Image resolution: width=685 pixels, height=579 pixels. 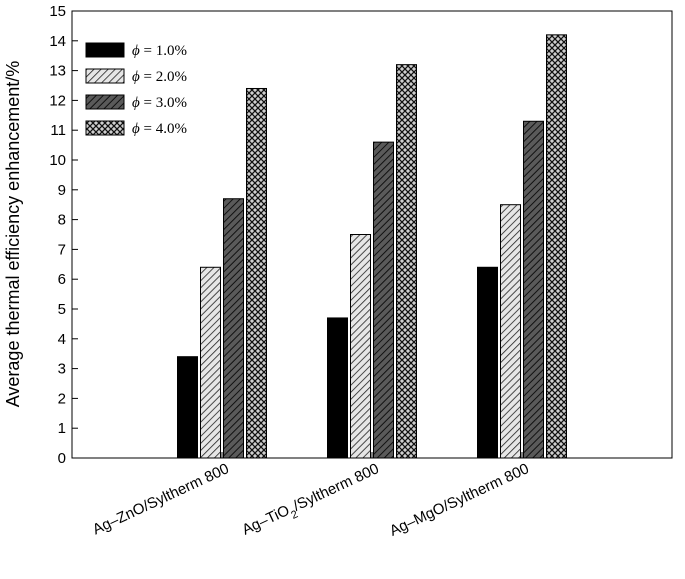 I want to click on legend-label: ϕ = 3.0%, so click(x=159, y=103).